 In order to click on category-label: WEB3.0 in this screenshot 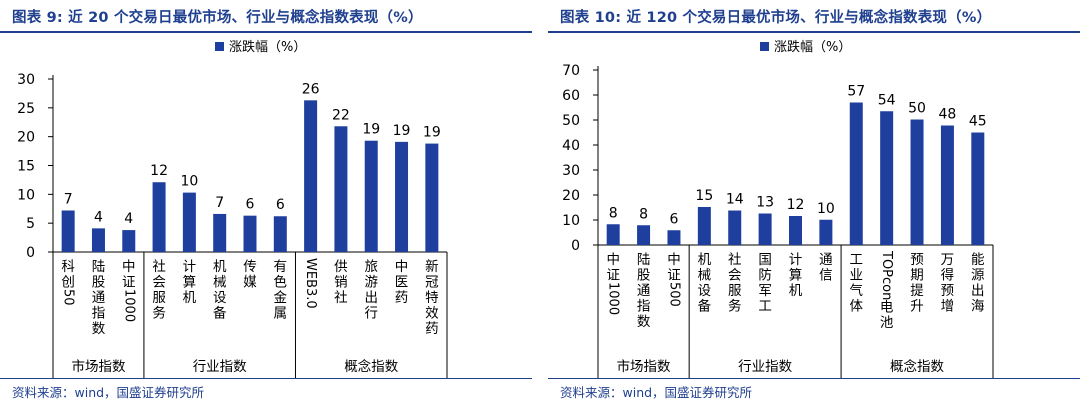, I will do `click(310, 283)`.